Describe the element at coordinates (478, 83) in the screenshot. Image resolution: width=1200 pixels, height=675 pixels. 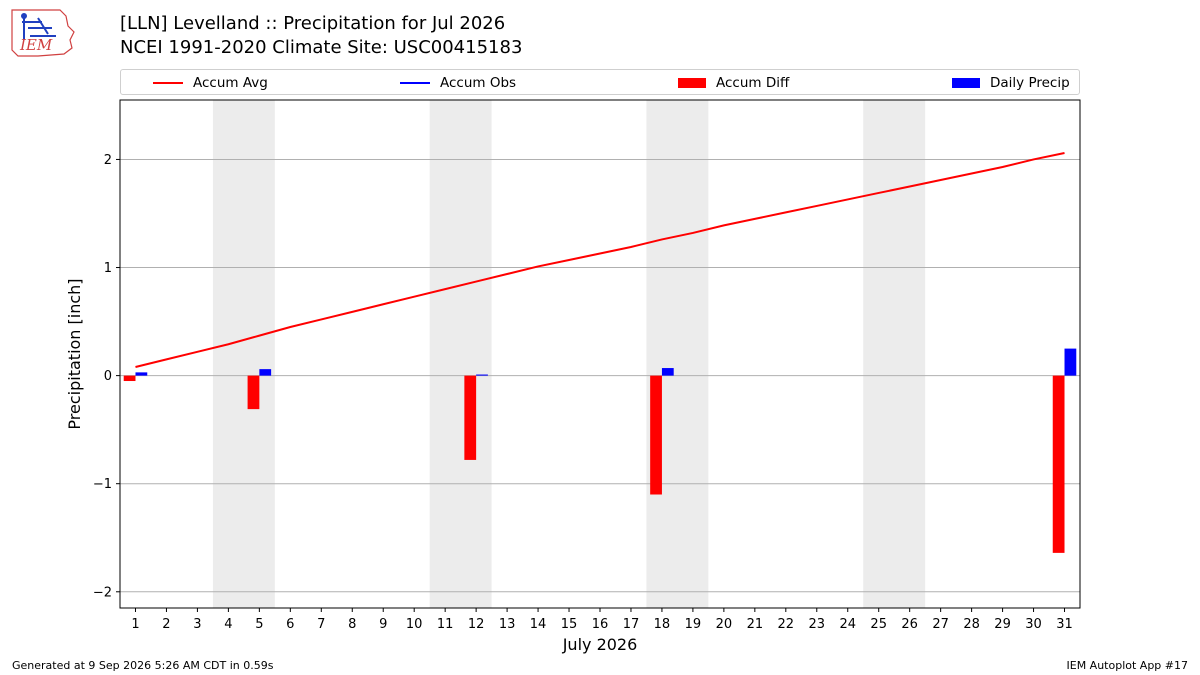
I see `legend-label-accum-obs: Accum Obs` at that location.